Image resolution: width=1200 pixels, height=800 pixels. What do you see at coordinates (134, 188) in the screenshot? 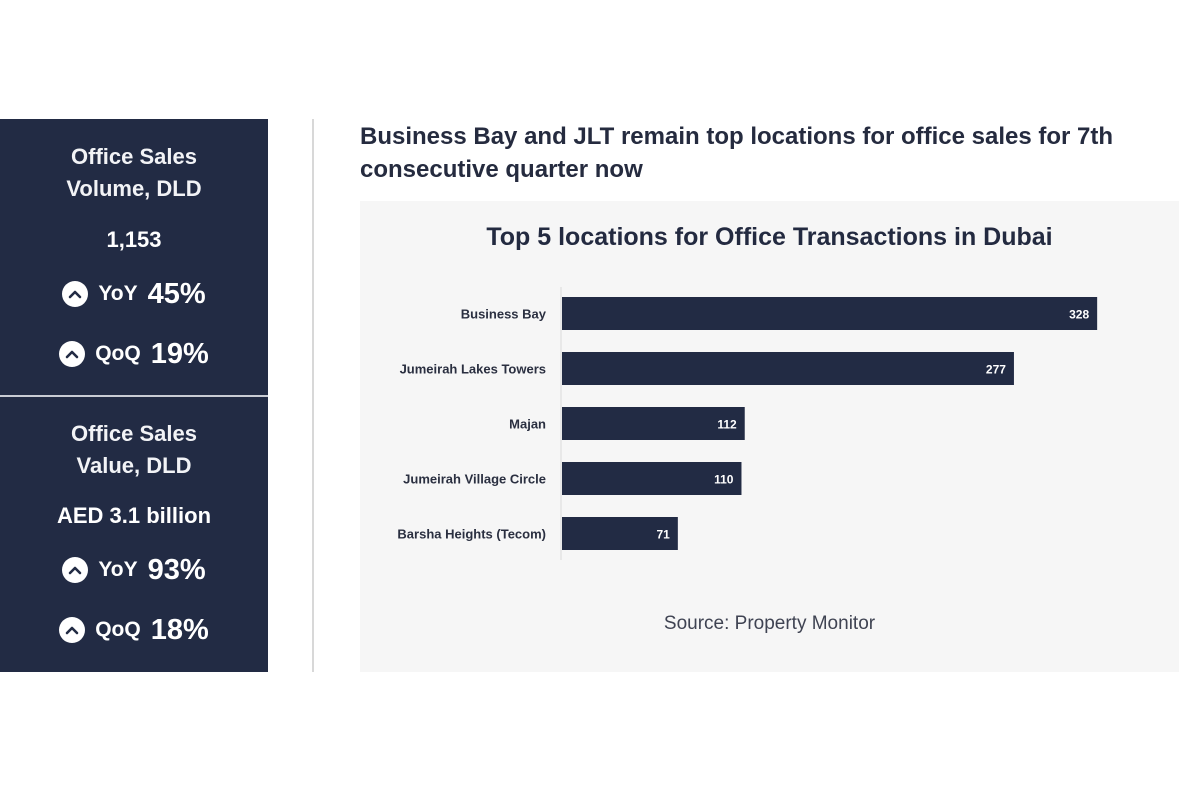
I see `stat-title-line2: Volume, DLD` at bounding box center [134, 188].